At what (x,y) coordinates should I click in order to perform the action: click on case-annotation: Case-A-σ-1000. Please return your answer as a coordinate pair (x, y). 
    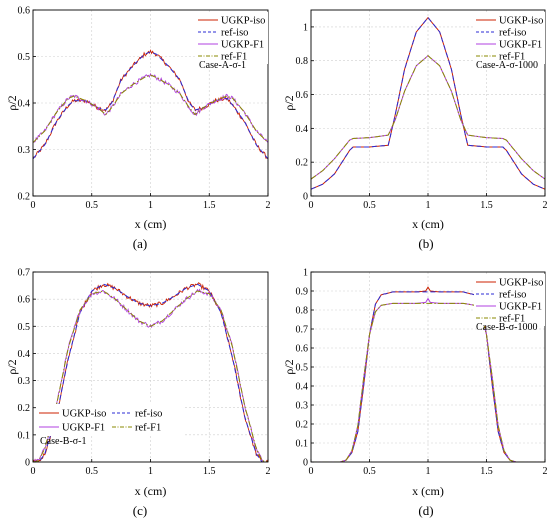
    Looking at the image, I should click on (507, 65).